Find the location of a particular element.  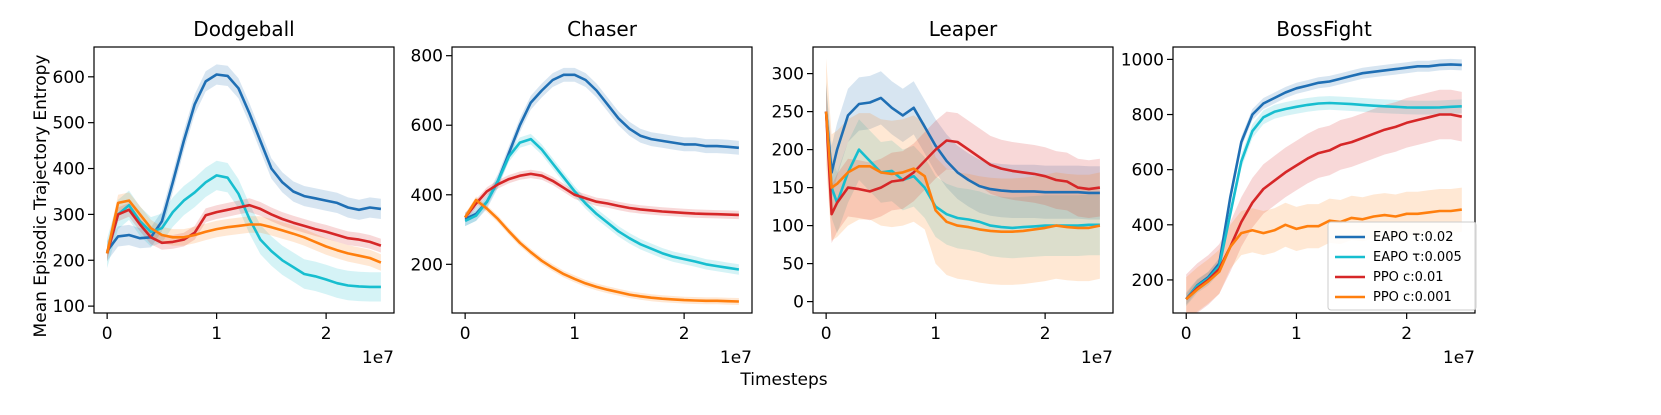

y-tick-label: 250 is located at coordinates (788, 113).